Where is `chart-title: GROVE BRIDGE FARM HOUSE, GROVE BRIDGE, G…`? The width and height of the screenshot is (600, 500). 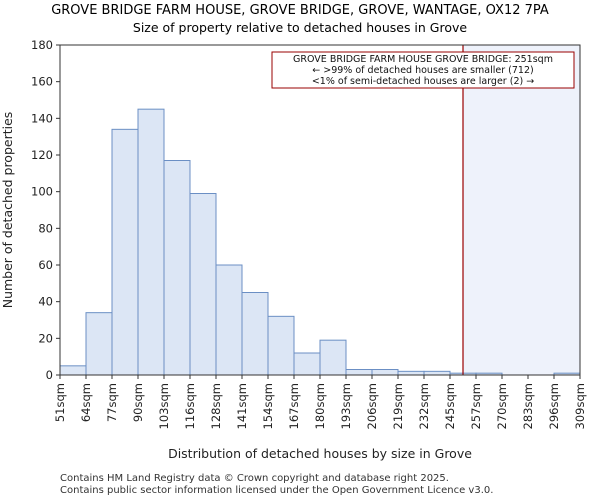 chart-title: GROVE BRIDGE FARM HOUSE, GROVE BRIDGE, G… is located at coordinates (300, 10).